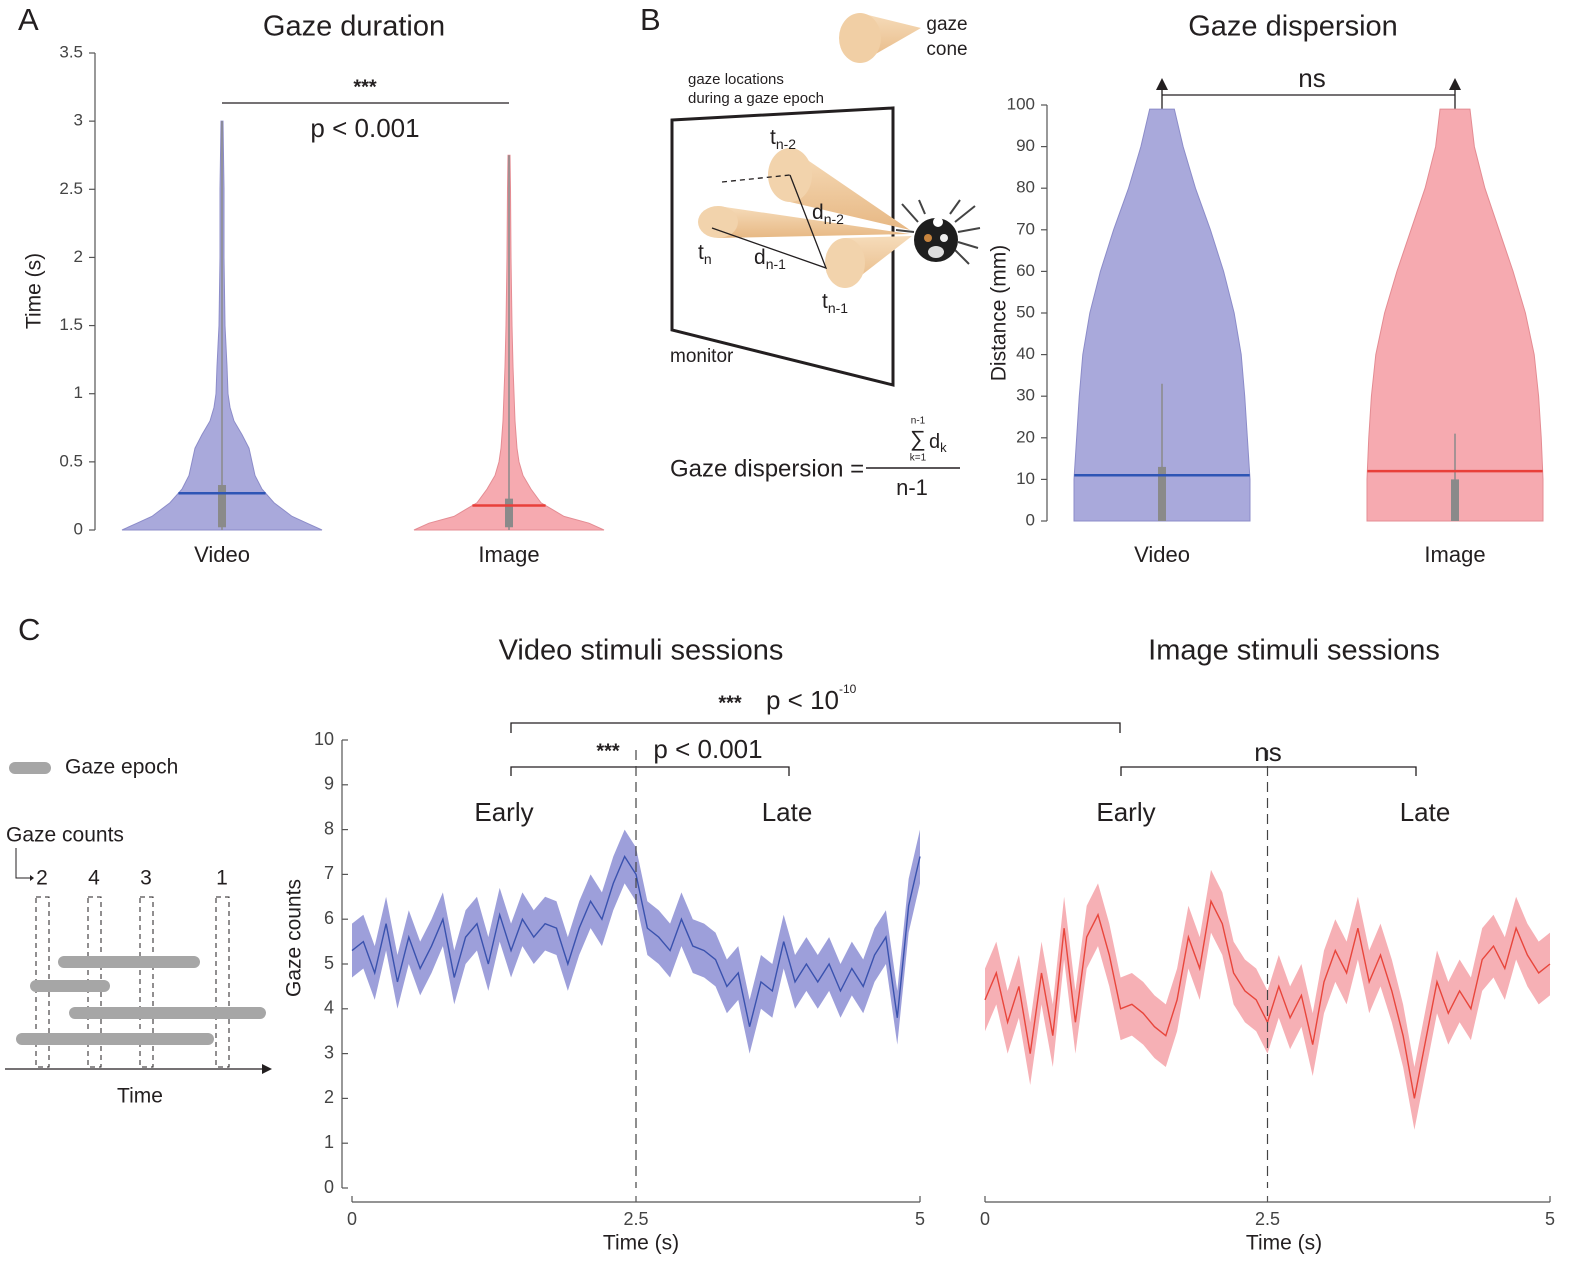 This screenshot has height=1262, width=1571. What do you see at coordinates (1454, 554) in the screenshot?
I see `x-tick-label: Image` at bounding box center [1454, 554].